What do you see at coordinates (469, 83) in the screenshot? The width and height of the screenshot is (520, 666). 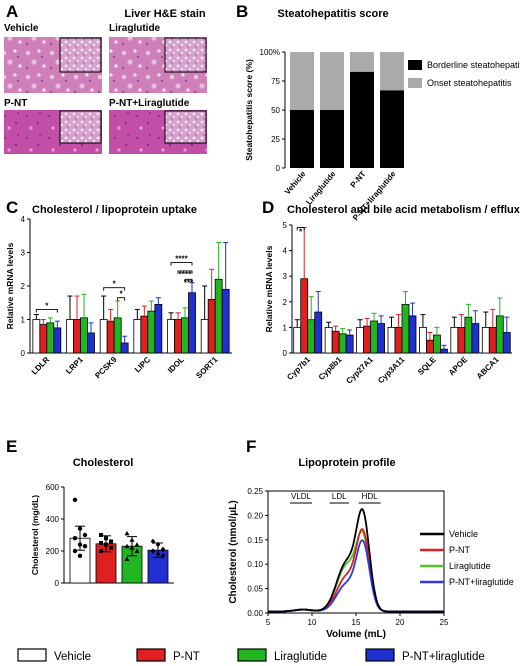 I see `legend-label: Onset steatohepatitis` at bounding box center [469, 83].